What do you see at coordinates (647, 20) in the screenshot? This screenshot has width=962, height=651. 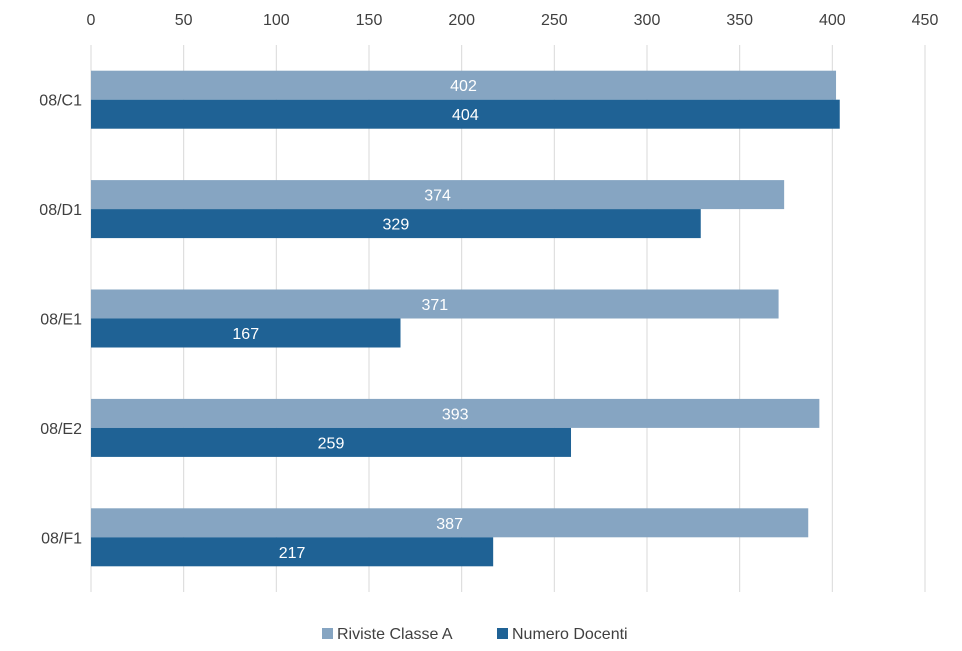 I see `x-tick-label: 300` at bounding box center [647, 20].